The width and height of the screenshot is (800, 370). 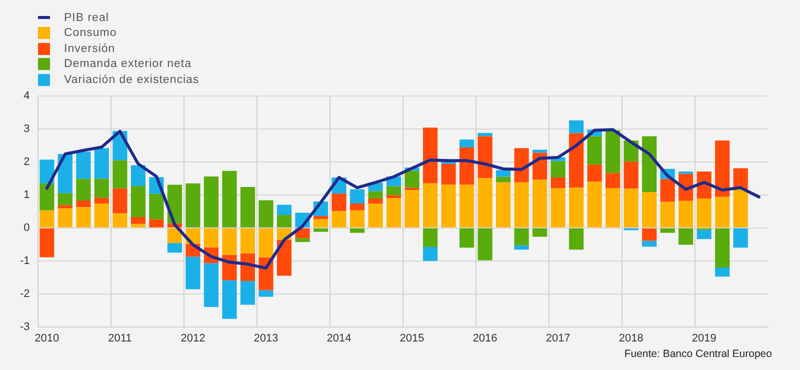 I want to click on y-tick-label: 3, so click(x=27, y=129).